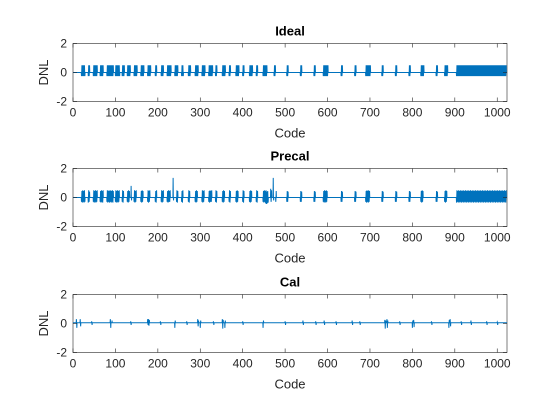  What do you see at coordinates (290, 282) in the screenshot?
I see `subplot-title: Cal` at bounding box center [290, 282].